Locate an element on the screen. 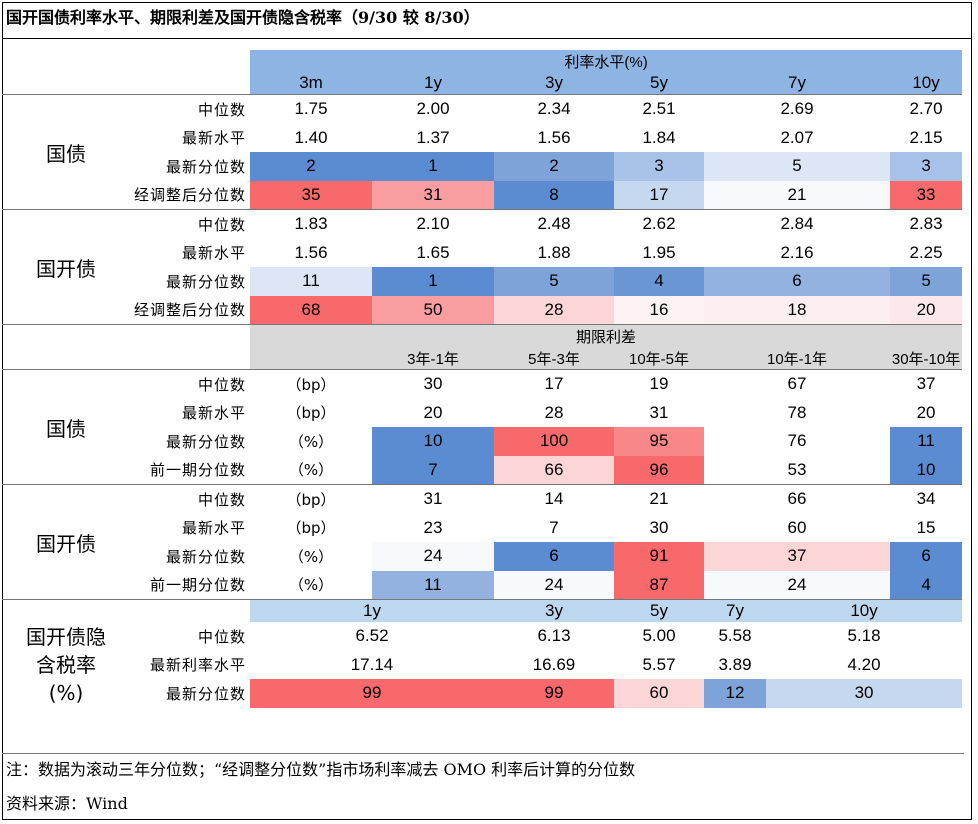 This screenshot has height=824, width=978. value-cell: 14 is located at coordinates (554, 499).